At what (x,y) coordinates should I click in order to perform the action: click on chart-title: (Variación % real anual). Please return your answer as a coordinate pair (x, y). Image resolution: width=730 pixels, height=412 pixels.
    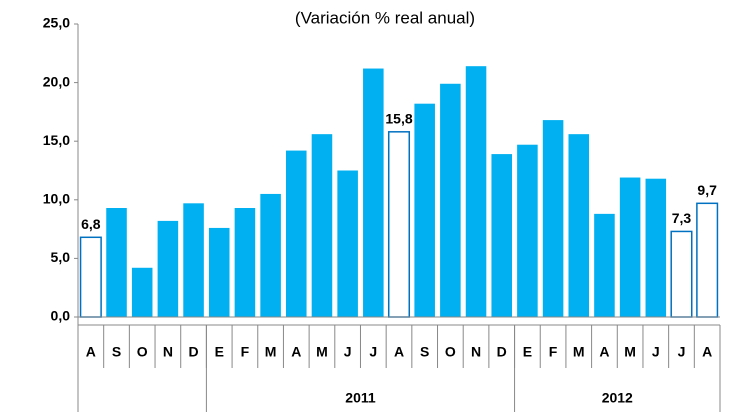
    Looking at the image, I should click on (385, 17).